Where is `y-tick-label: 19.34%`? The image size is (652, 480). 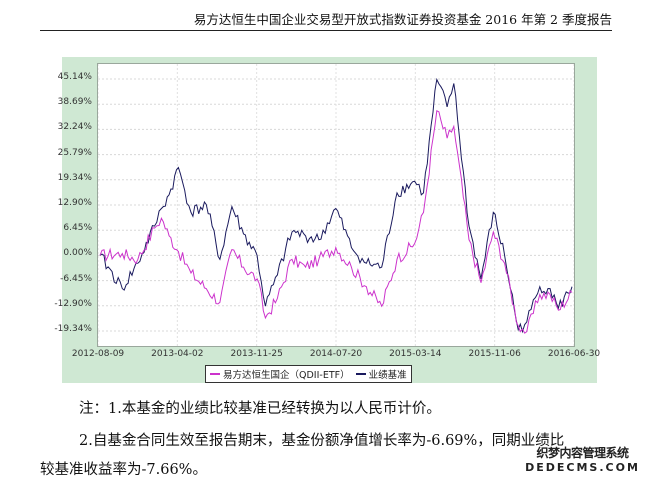 y-tick-label: 19.34% is located at coordinates (74, 177).